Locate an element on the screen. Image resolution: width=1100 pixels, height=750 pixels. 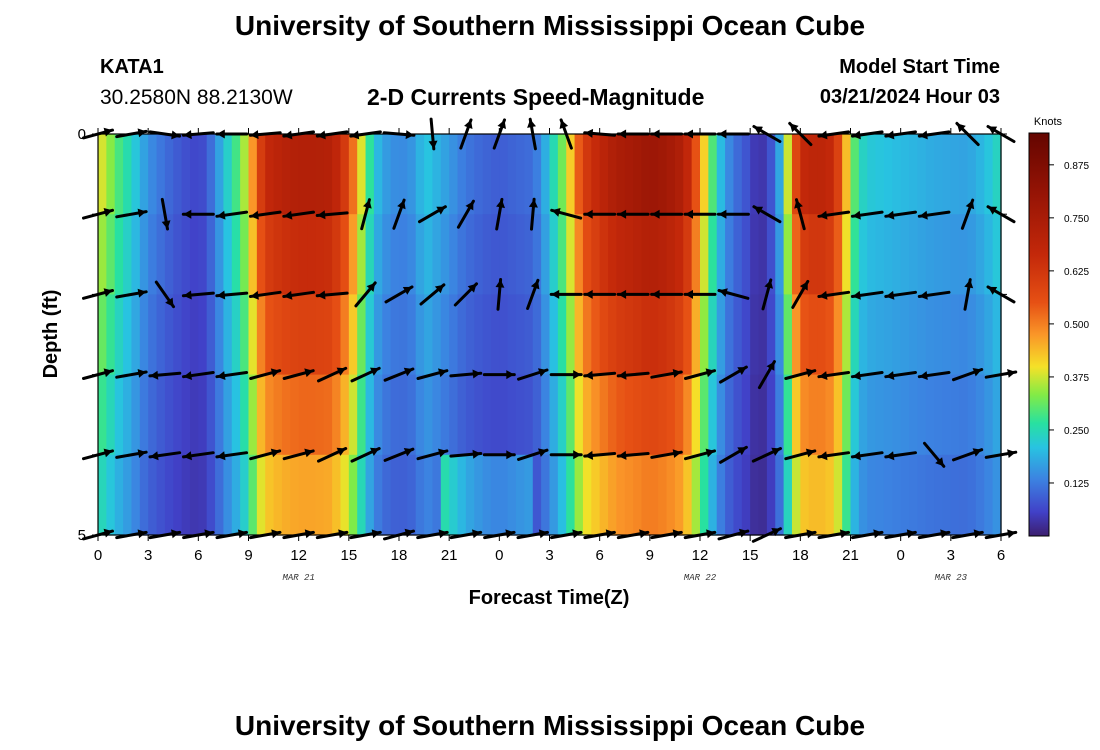
x-tick-label: 0 is located at coordinates (98, 555).